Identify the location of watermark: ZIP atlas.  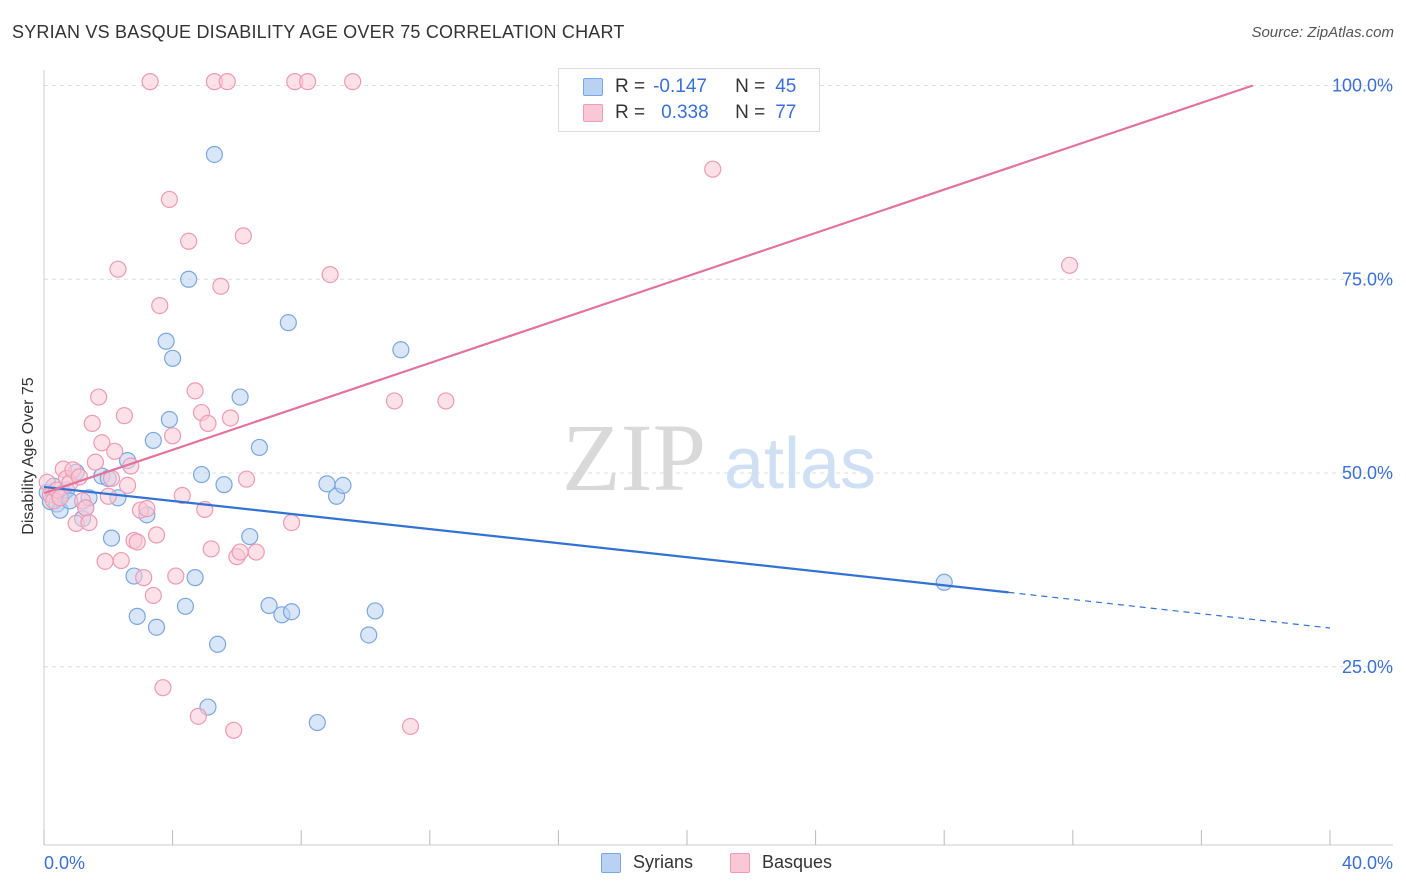
(719, 457).